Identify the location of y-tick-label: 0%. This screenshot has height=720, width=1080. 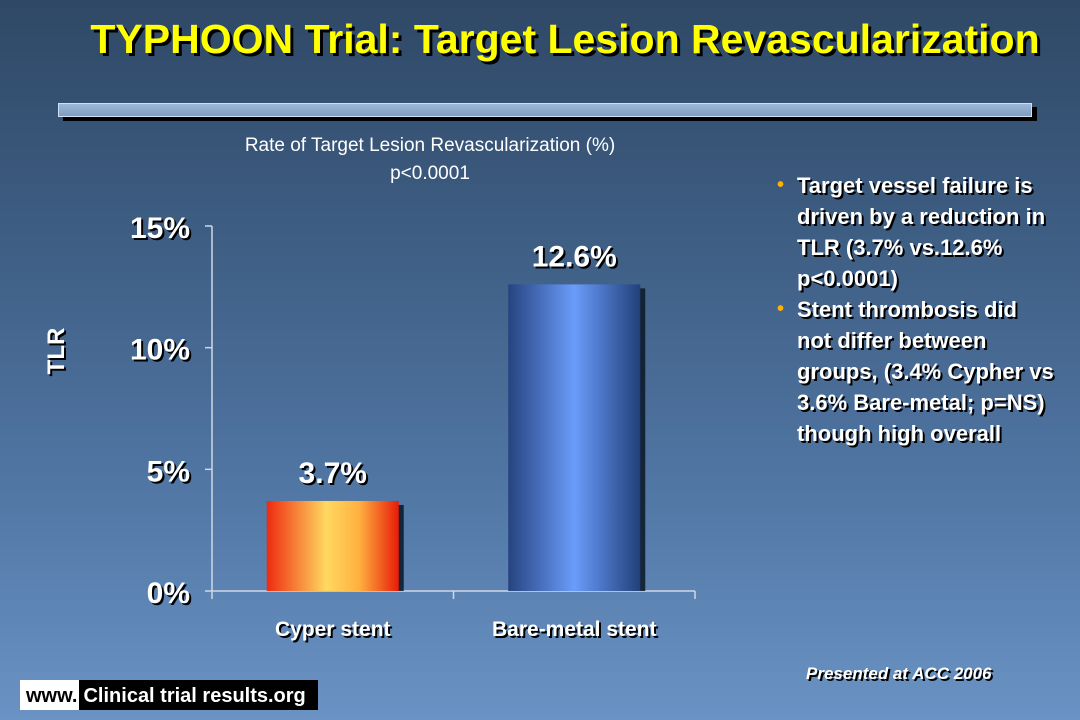
(168, 593).